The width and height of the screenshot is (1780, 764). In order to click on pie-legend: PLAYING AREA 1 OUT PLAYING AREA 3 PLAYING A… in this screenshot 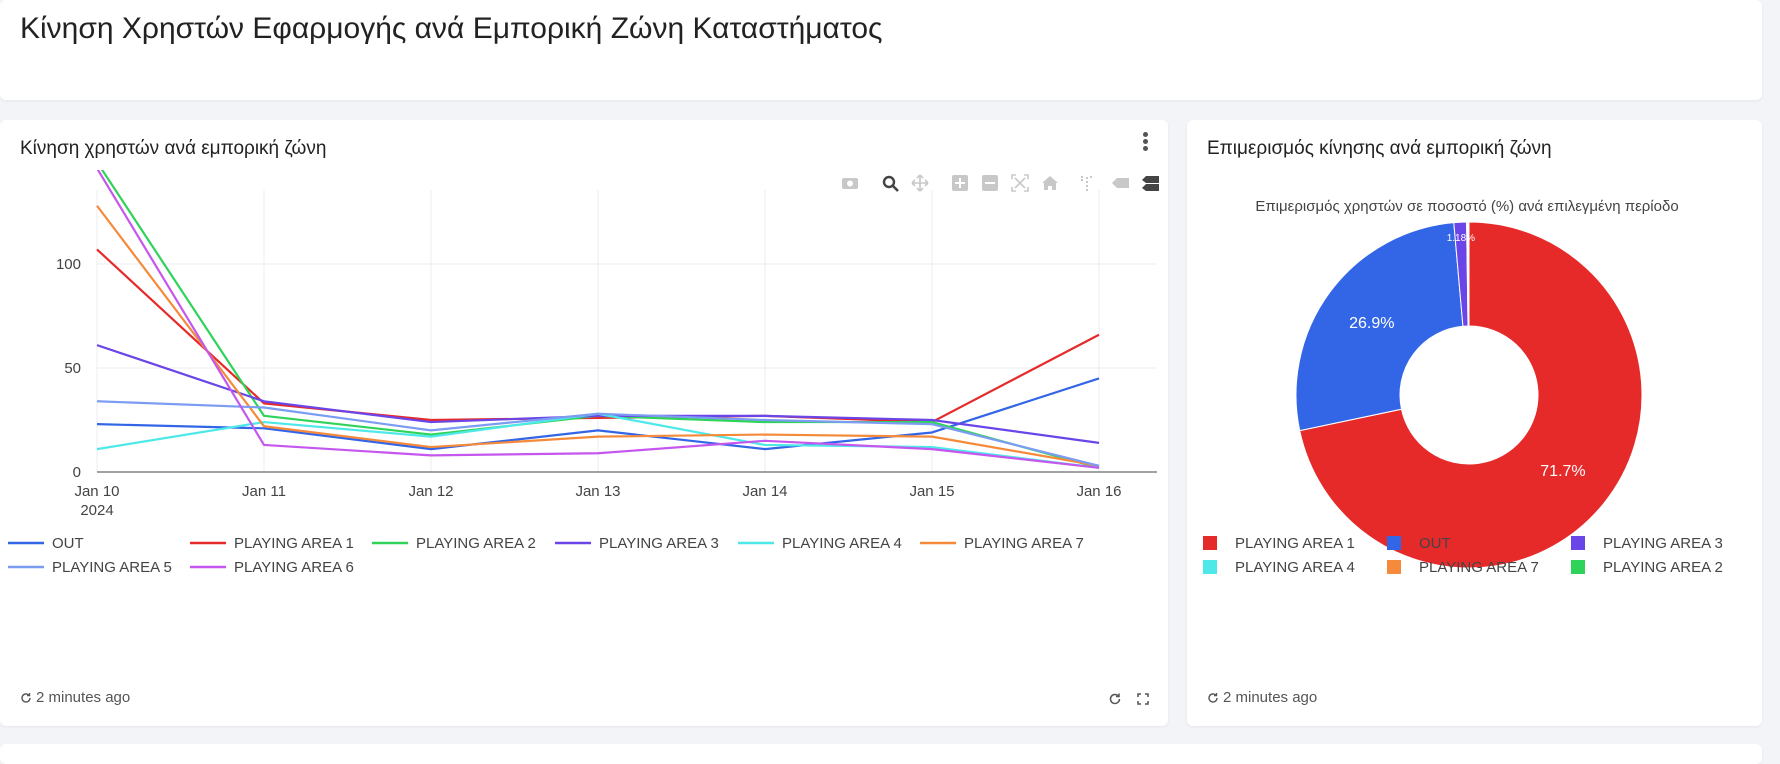, I will do `click(1463, 555)`.